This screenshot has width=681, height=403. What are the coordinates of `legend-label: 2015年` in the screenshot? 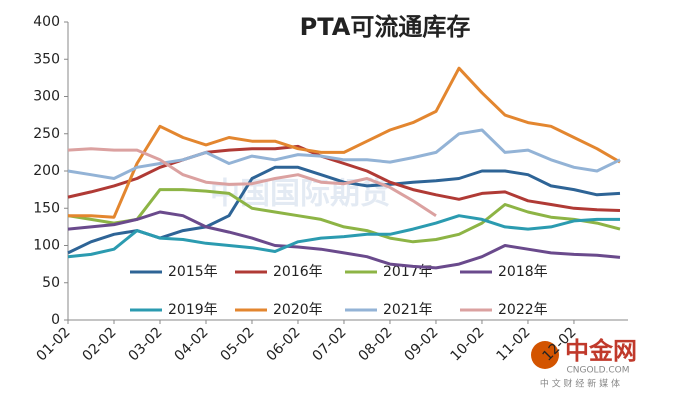 It's located at (193, 272).